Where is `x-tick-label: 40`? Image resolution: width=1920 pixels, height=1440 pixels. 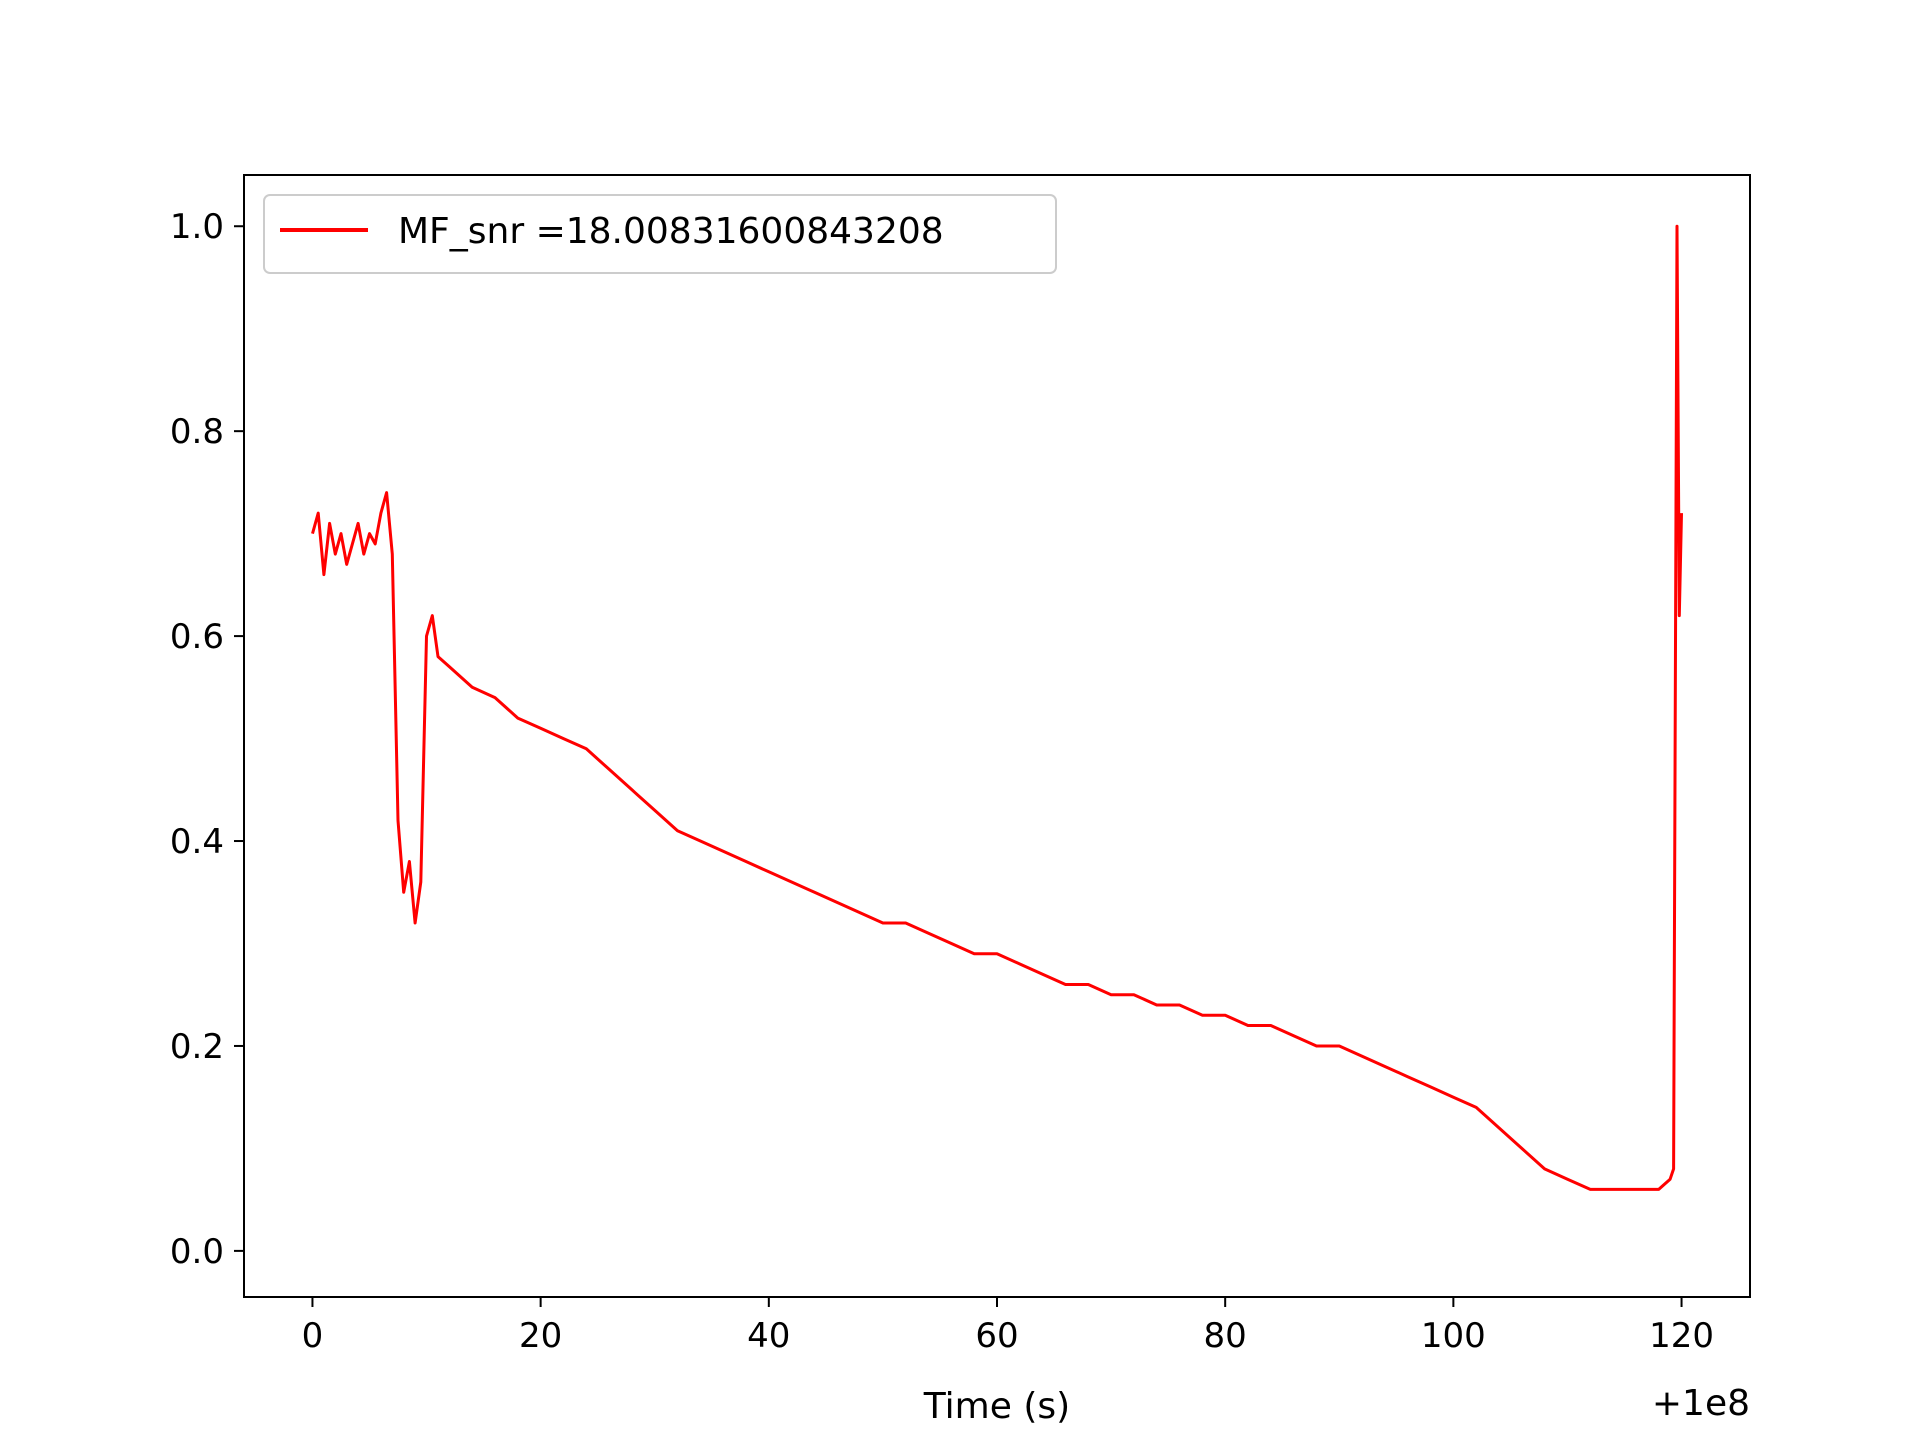 x-tick-label: 40 is located at coordinates (768, 1336).